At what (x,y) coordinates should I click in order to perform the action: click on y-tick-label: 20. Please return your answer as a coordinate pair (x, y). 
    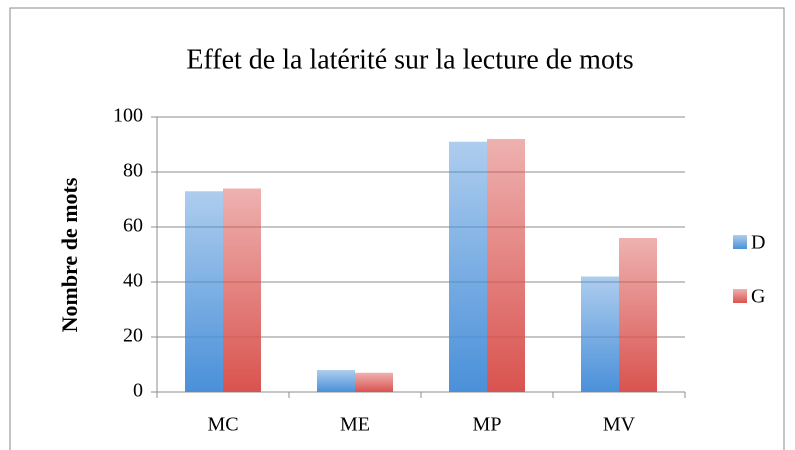
    Looking at the image, I should click on (133, 336).